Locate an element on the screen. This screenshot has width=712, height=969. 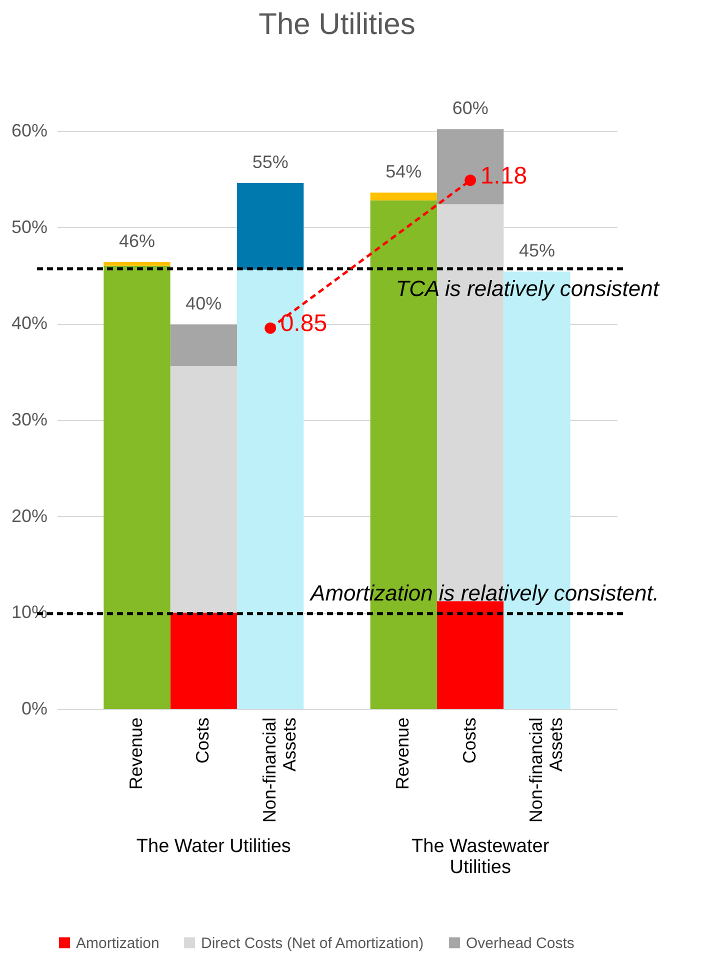
legend-label: Amortization is located at coordinates (118, 943).